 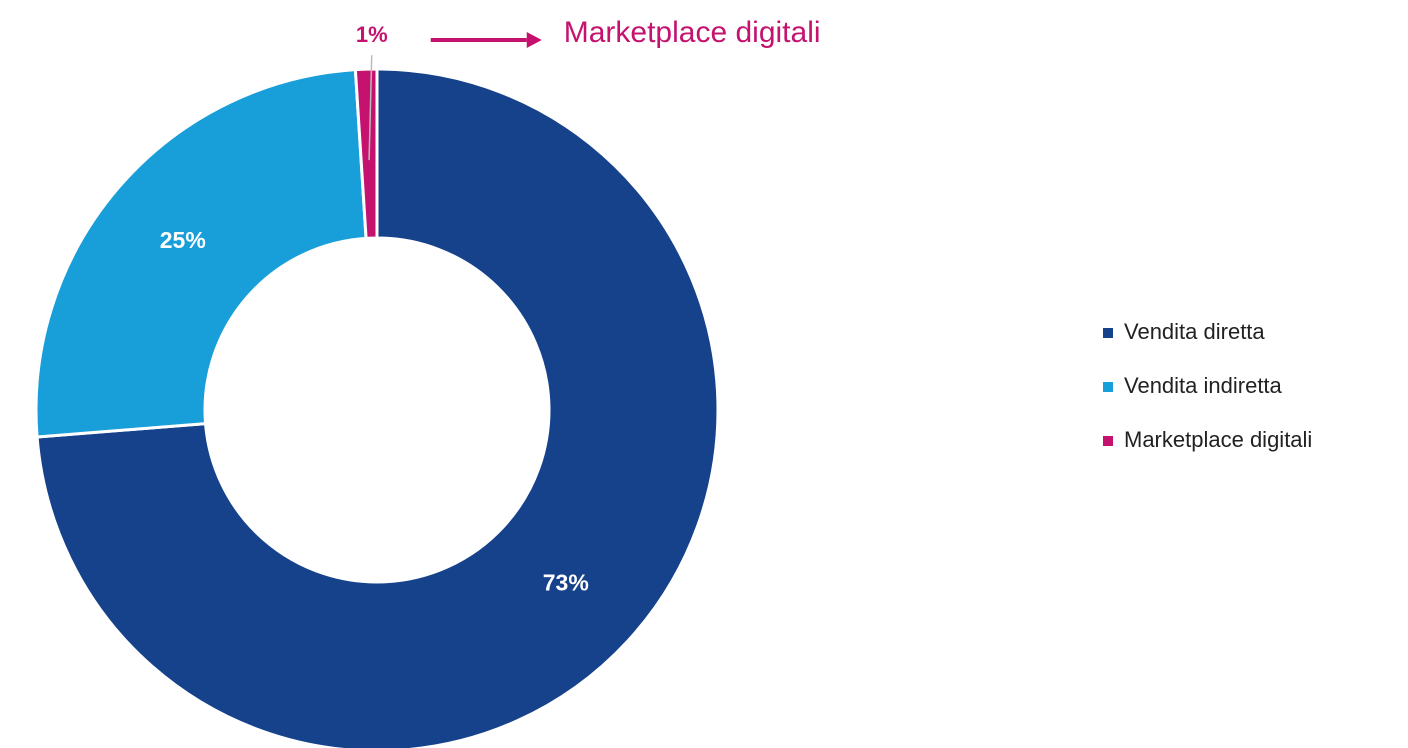 I want to click on arrow-head, so click(x=534, y=40).